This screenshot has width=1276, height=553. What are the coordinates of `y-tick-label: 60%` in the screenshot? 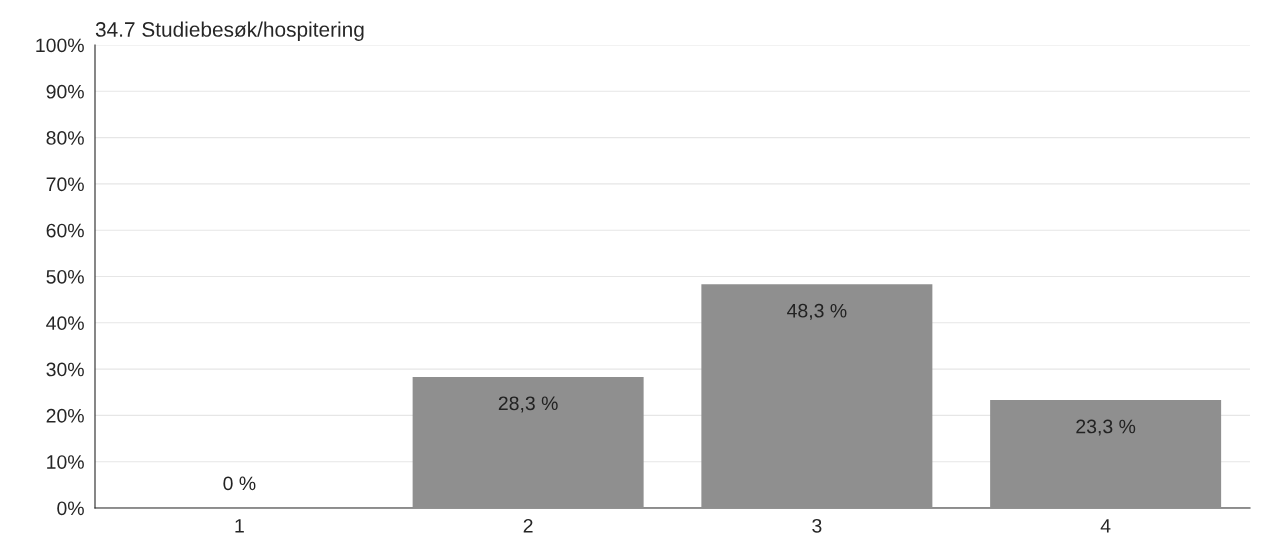 It's located at (65, 230).